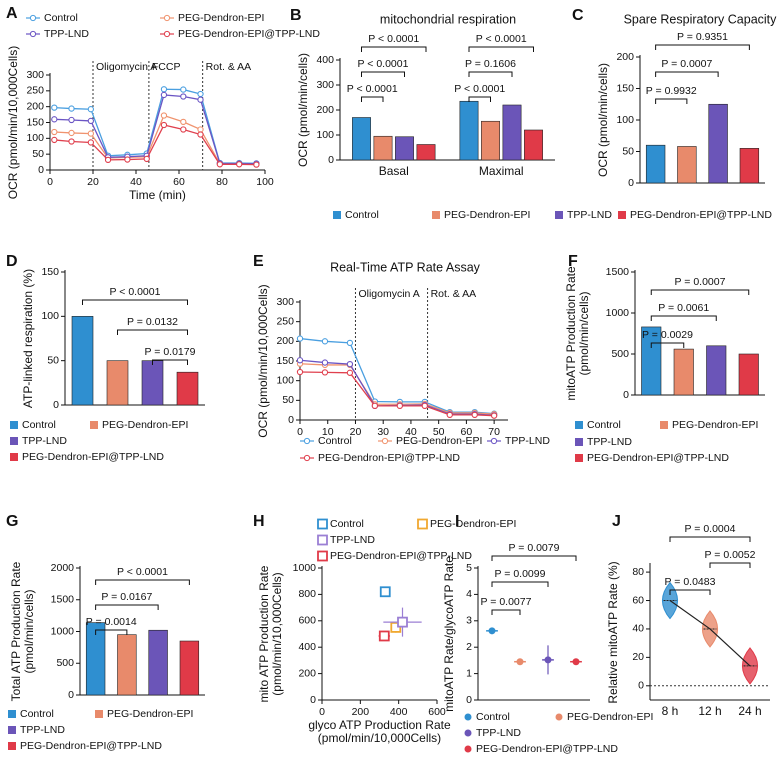 The width and height of the screenshot is (781, 763). I want to click on y-tick-label: 1, so click(469, 673).